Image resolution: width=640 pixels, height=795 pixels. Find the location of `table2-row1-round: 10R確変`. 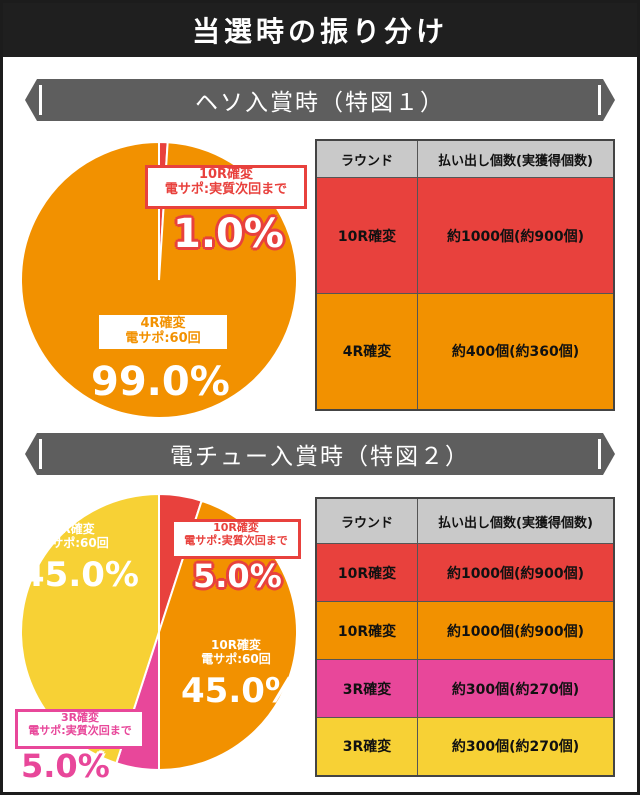

table2-row1-round: 10R確変 is located at coordinates (366, 572).